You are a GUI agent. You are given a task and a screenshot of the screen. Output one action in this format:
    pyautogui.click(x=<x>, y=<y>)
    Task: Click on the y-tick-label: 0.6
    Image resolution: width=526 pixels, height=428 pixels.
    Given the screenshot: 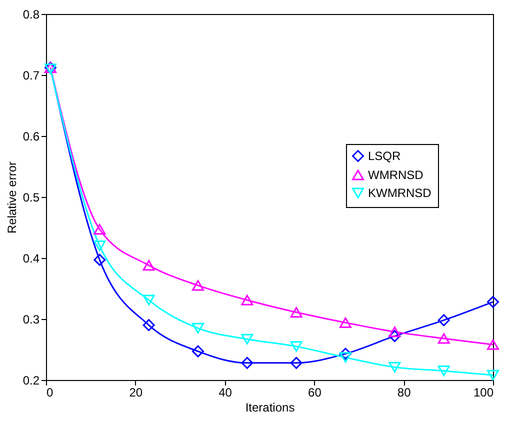 What is the action you would take?
    pyautogui.click(x=31, y=137)
    